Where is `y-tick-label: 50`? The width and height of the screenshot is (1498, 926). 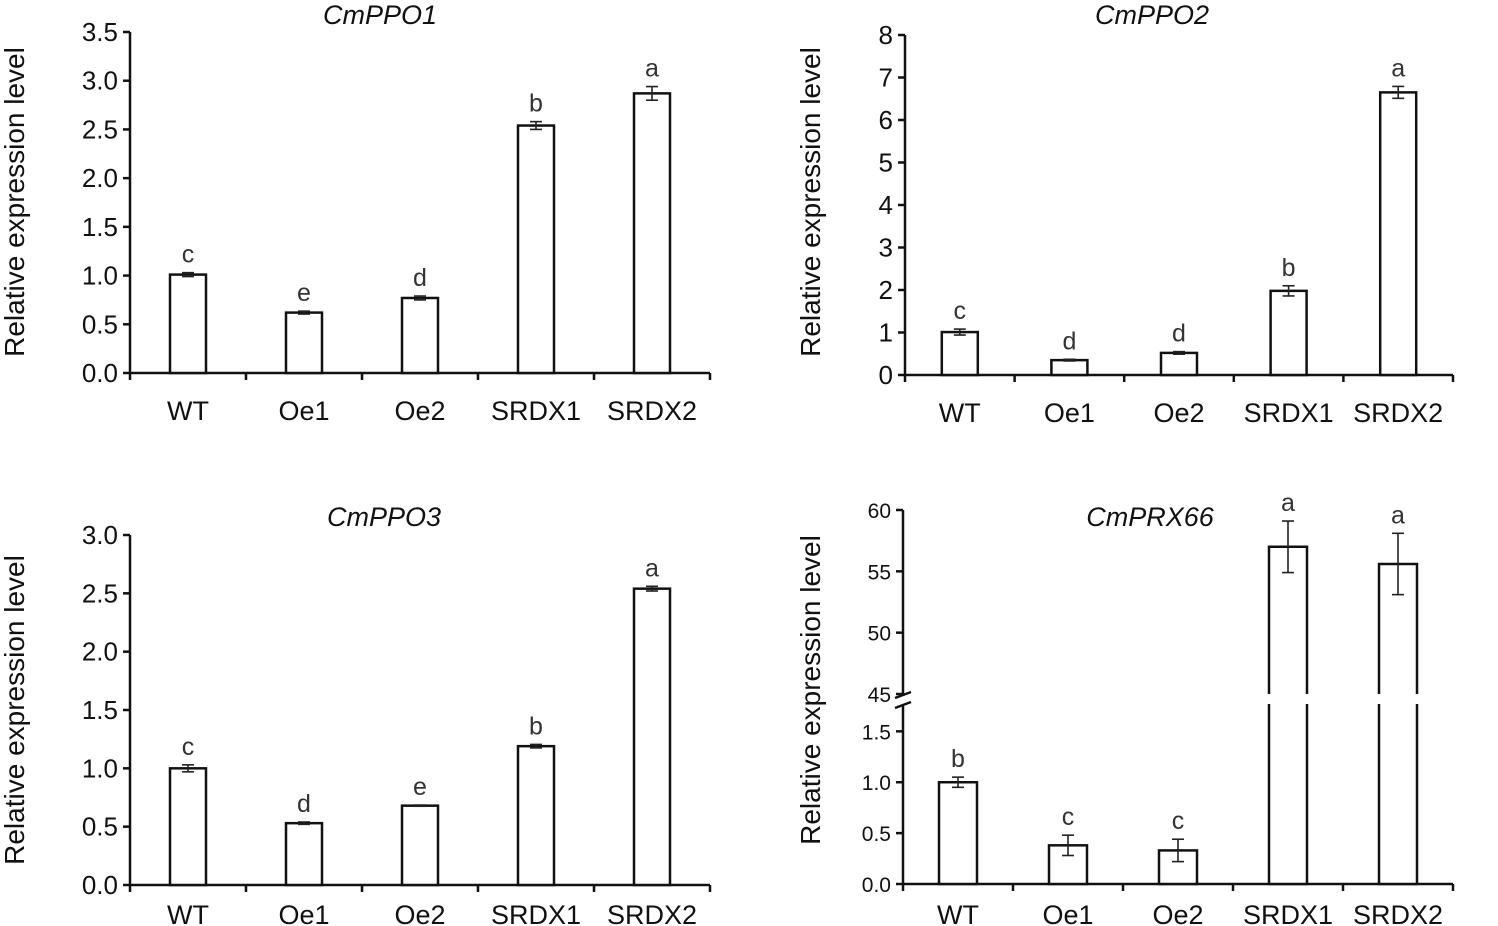 y-tick-label: 50 is located at coordinates (879, 634).